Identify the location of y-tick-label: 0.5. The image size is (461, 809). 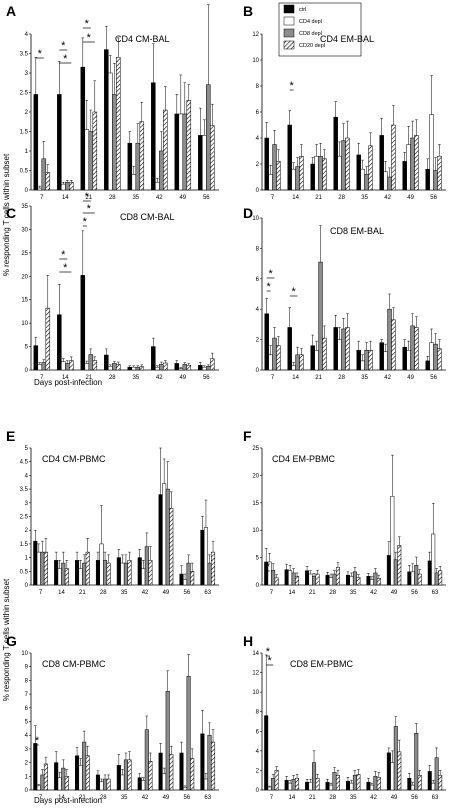
(24, 172).